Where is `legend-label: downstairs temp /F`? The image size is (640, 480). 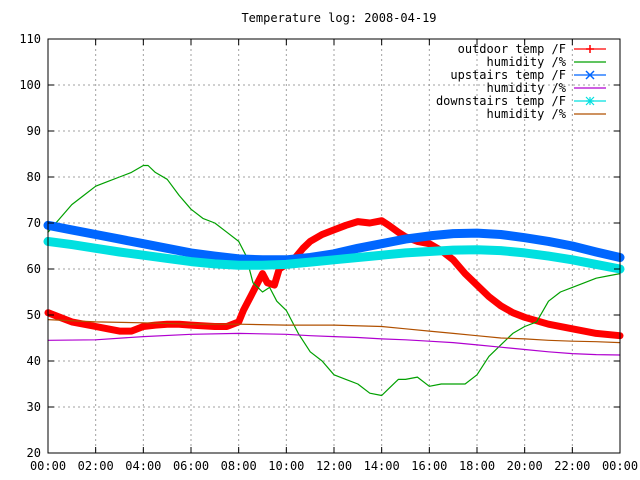
legend-label: downstairs temp /F is located at coordinates (501, 101).